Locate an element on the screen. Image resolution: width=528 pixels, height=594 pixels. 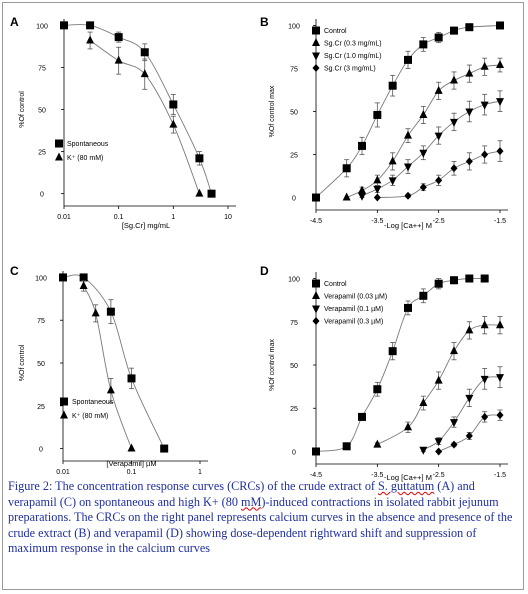
x-tick-label: 0.1 is located at coordinates (132, 472).